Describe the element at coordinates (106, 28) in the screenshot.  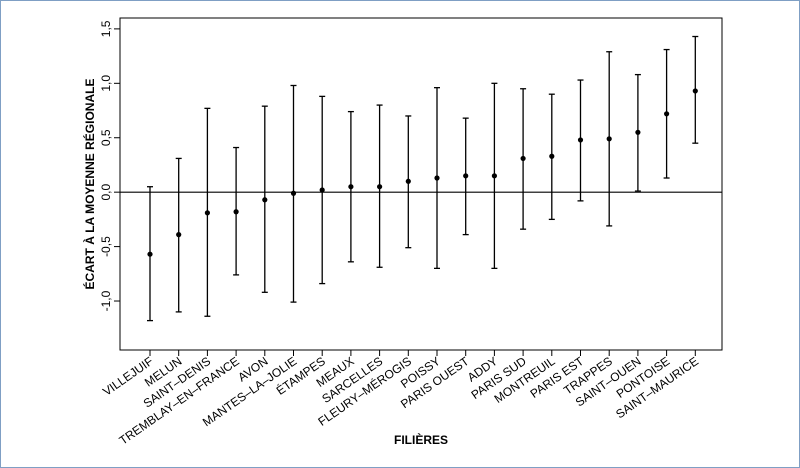
I see `y-tick-label: 1,5` at that location.